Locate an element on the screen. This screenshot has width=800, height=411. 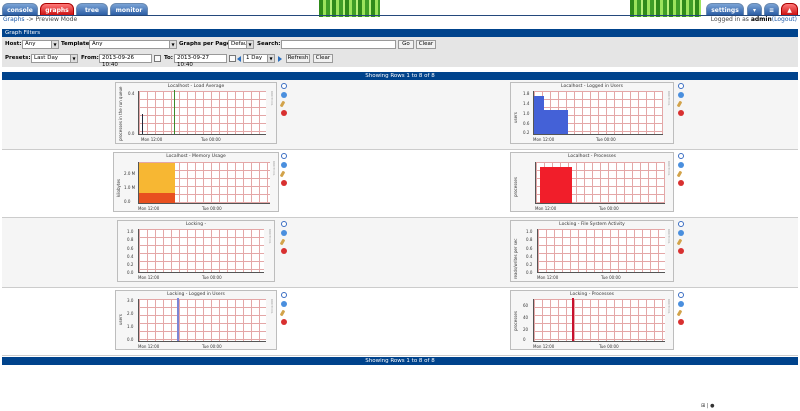
list-view-icon: ≡ is located at coordinates (771, 9).